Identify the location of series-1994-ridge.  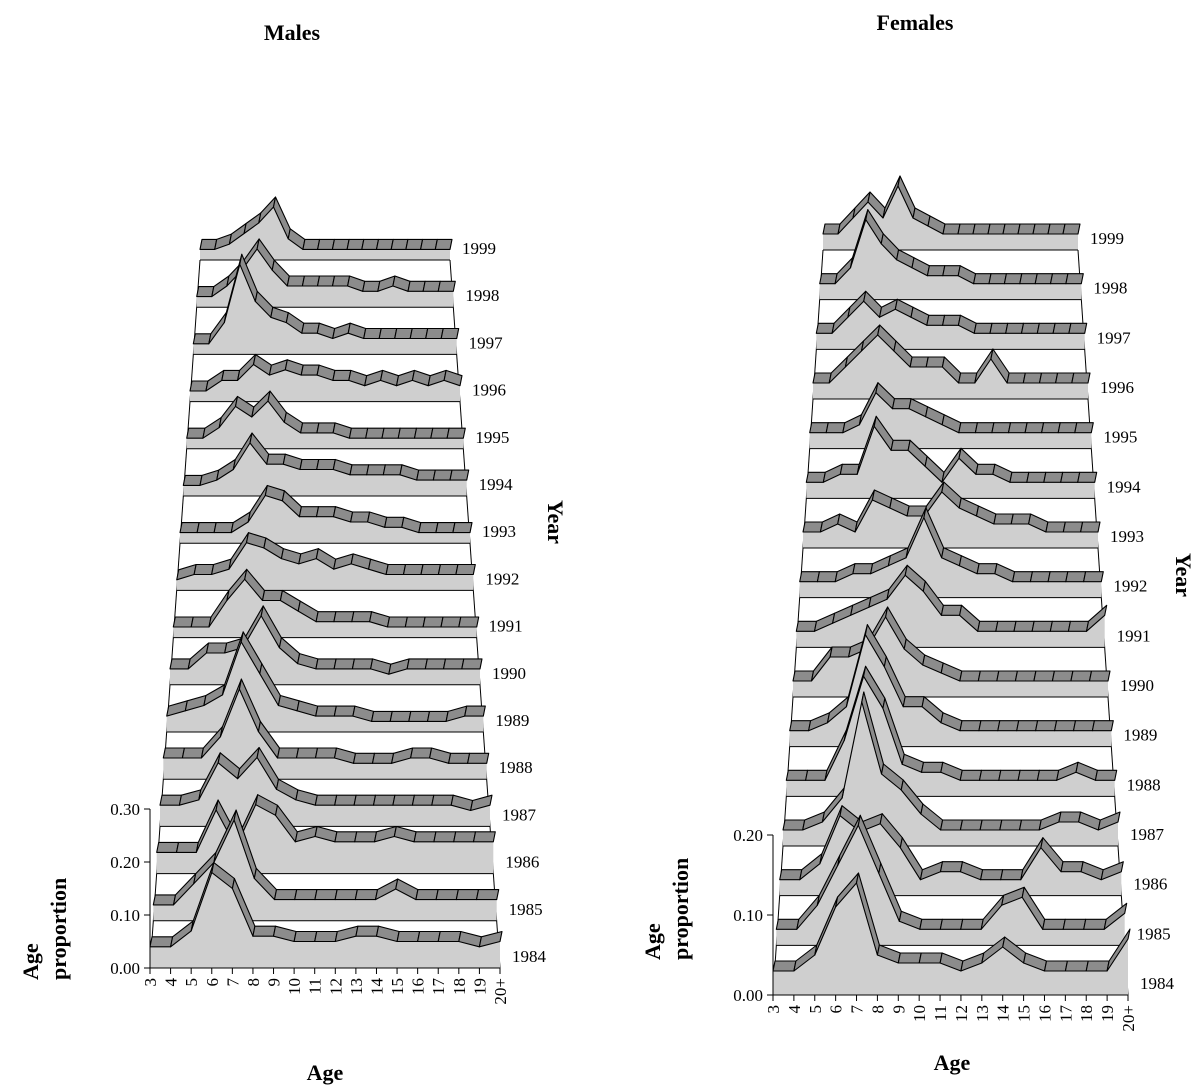
(951, 457).